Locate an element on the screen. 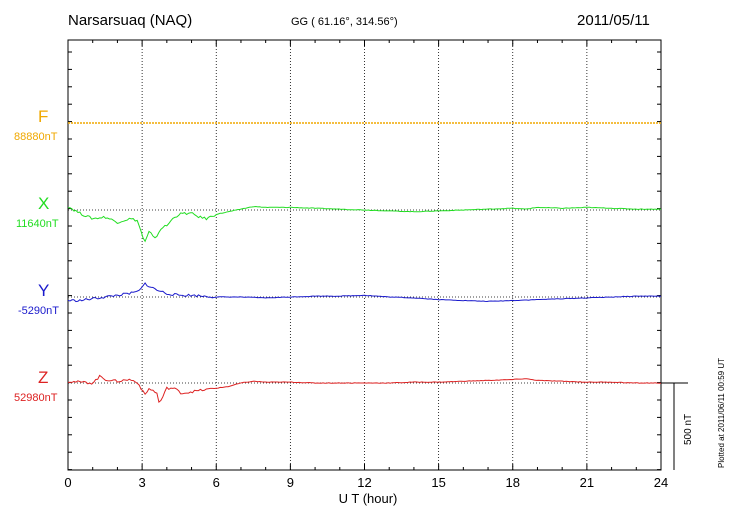 This screenshot has width=730, height=520. plotted-at-note: Plotted at 2011/06/11 00:59 UT is located at coordinates (721, 413).